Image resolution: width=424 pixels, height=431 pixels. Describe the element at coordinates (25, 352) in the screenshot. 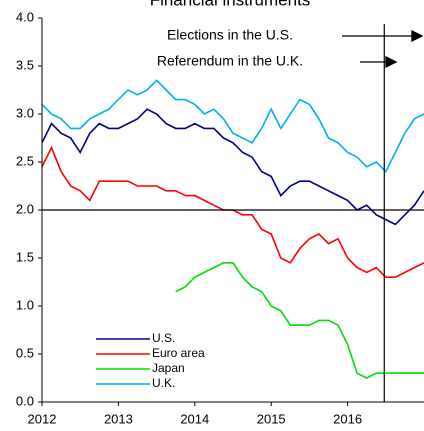

I see `y-tick-label: 0.5` at that location.